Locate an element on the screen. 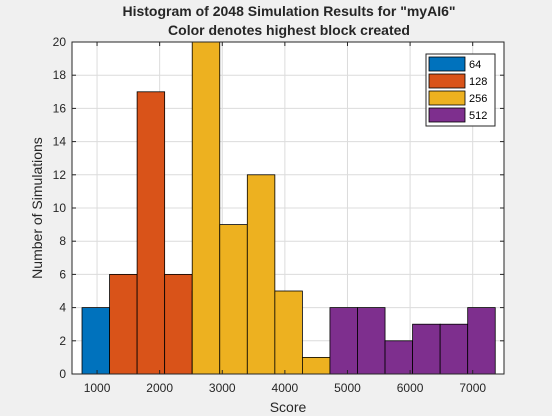 This screenshot has width=552, height=416. y-tick-label: 8 is located at coordinates (62, 241).